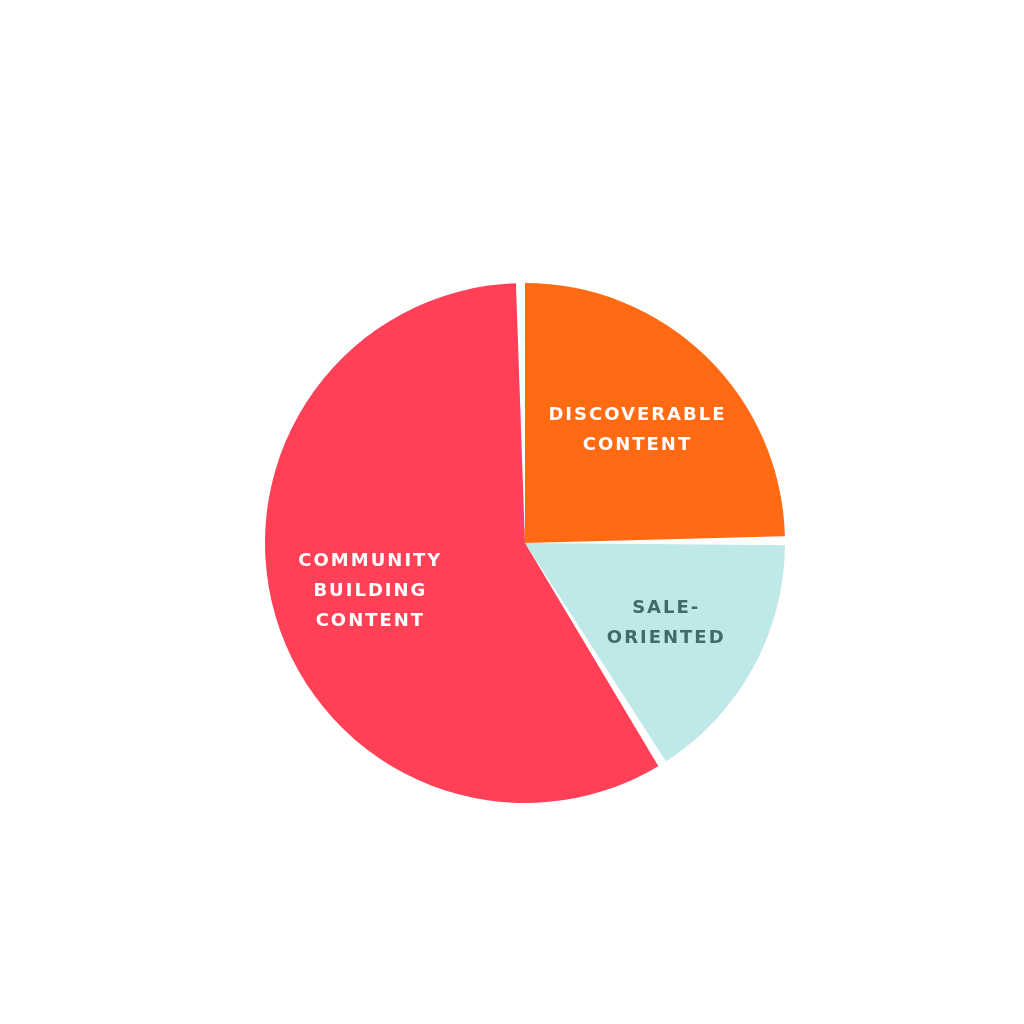 Image resolution: width=1024 pixels, height=1024 pixels. What do you see at coordinates (666, 621) in the screenshot?
I see `slice-label: SALE-ORIENTED` at bounding box center [666, 621].